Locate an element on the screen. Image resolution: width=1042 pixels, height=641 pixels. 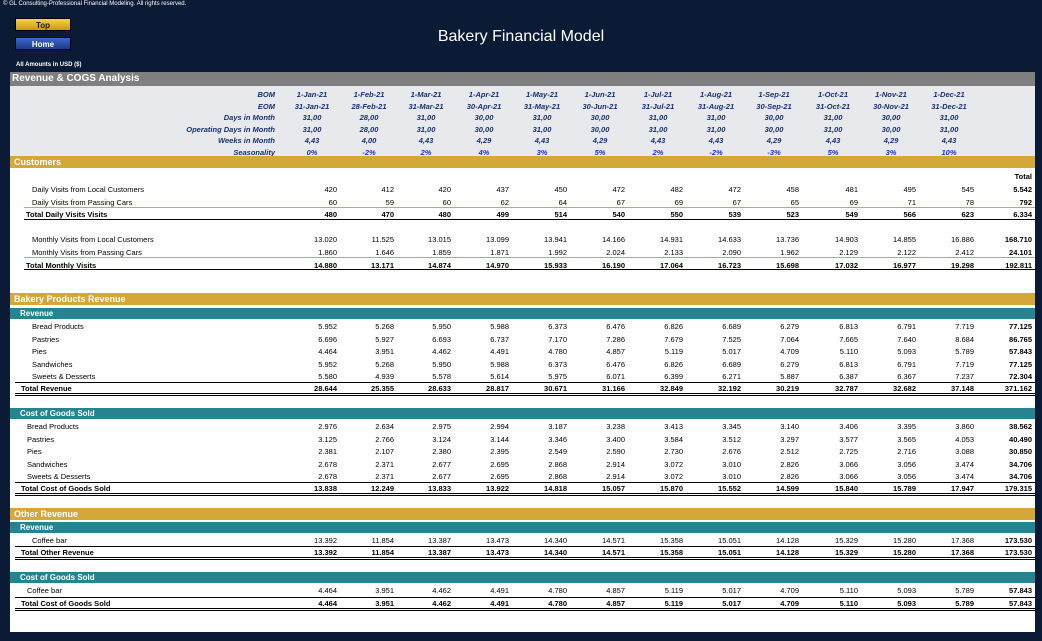
value-cell: 2.695 is located at coordinates (499, 476).